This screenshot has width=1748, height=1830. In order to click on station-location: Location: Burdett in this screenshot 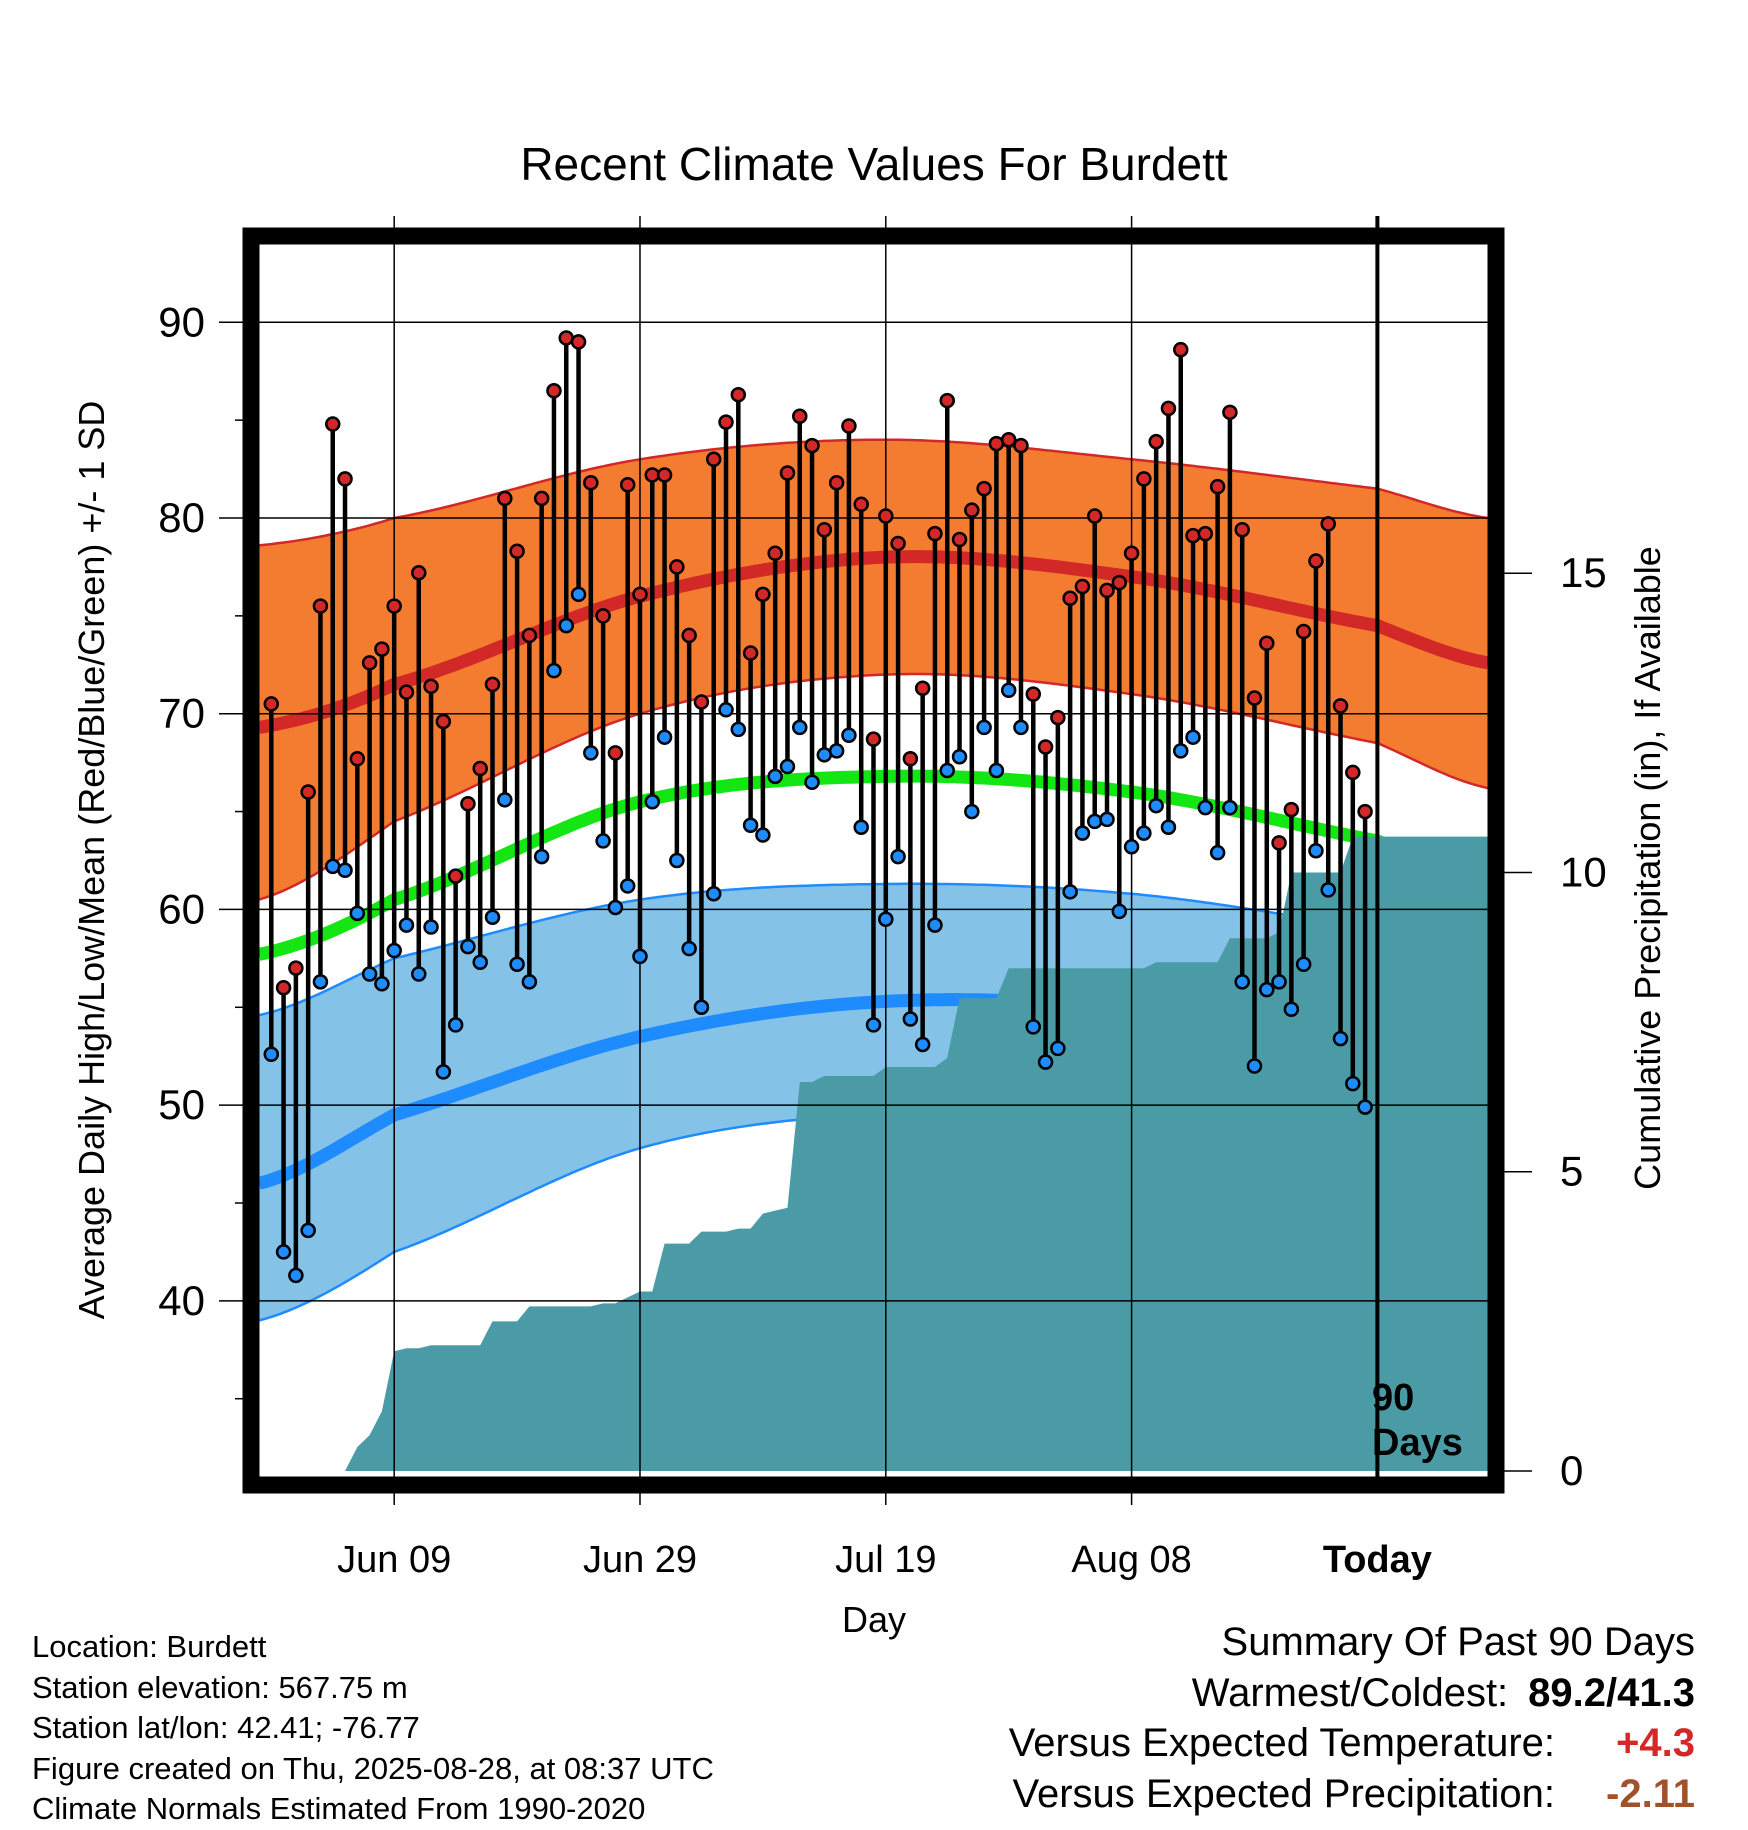, I will do `click(149, 1646)`.